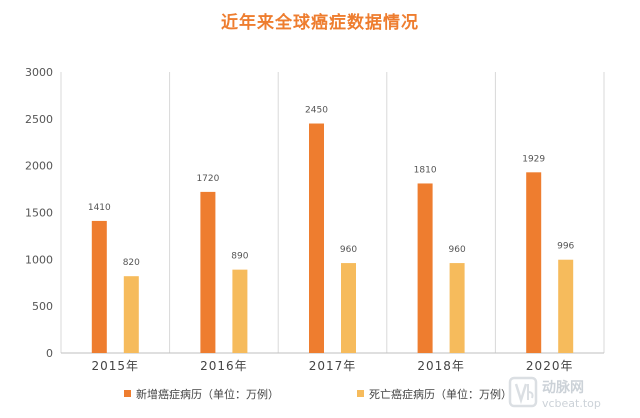 This screenshot has height=418, width=640. I want to click on data-label: 890, so click(239, 257).